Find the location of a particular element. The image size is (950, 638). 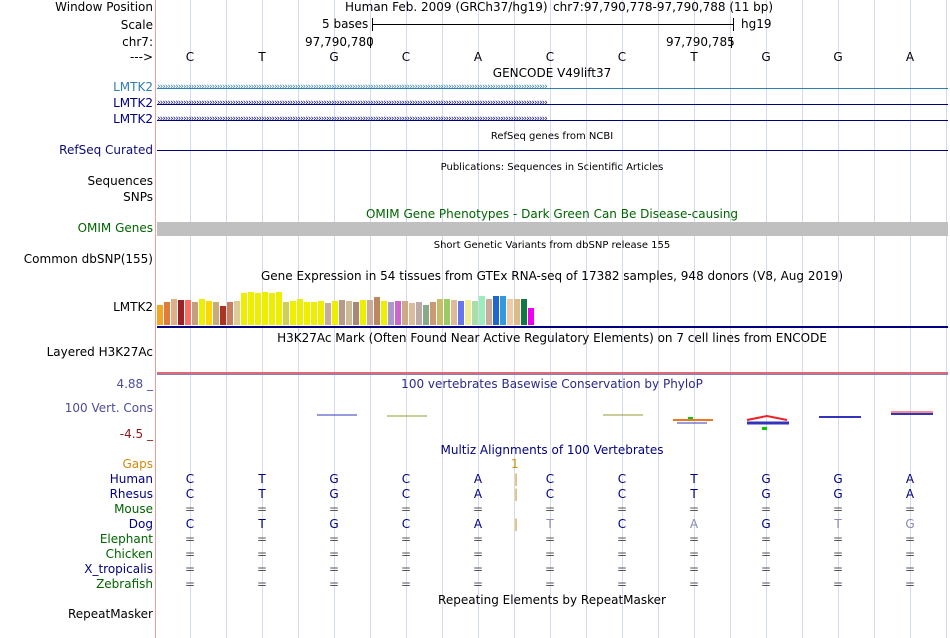

species-label: Rhesus is located at coordinates (131, 494).